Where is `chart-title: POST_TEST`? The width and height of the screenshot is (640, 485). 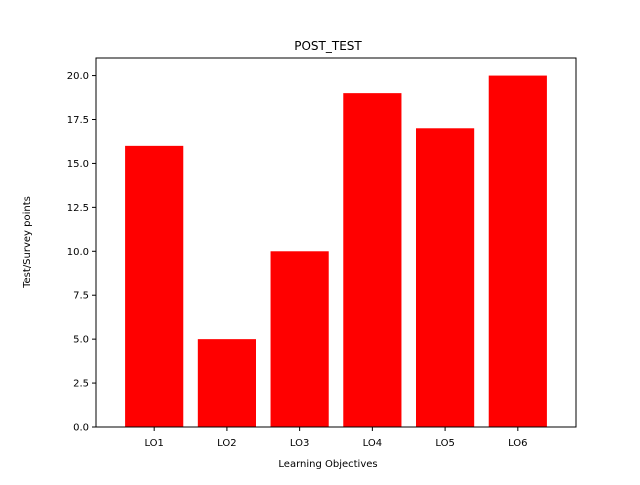
chart-title: POST_TEST is located at coordinates (328, 46).